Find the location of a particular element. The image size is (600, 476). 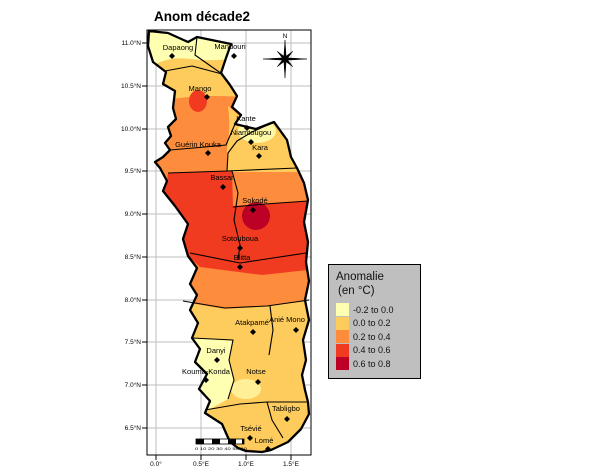

lat-tick-label: 7.0°N is located at coordinates (133, 385).